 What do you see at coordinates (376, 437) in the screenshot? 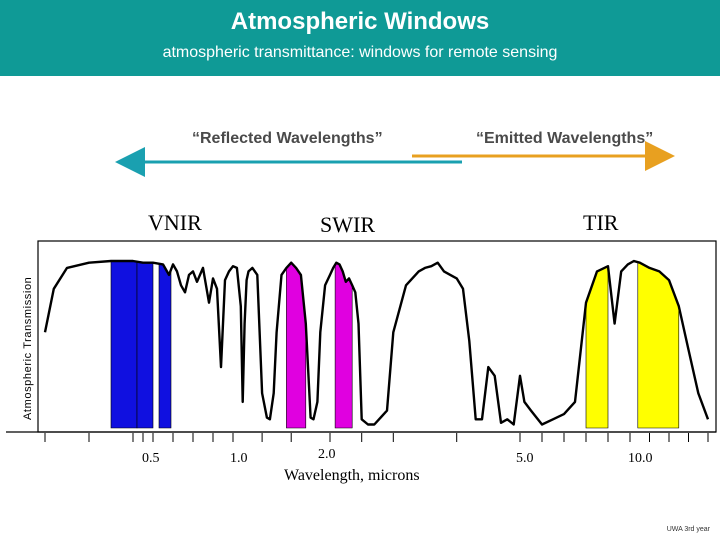
I see `x-minor-ticks` at bounding box center [376, 437].